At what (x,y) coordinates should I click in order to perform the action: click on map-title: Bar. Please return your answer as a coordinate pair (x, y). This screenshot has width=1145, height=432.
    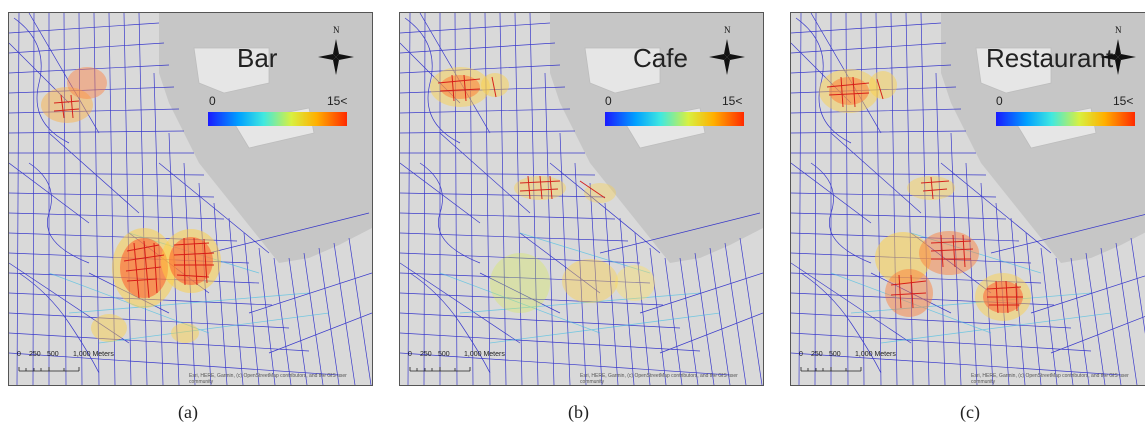
    Looking at the image, I should click on (257, 58).